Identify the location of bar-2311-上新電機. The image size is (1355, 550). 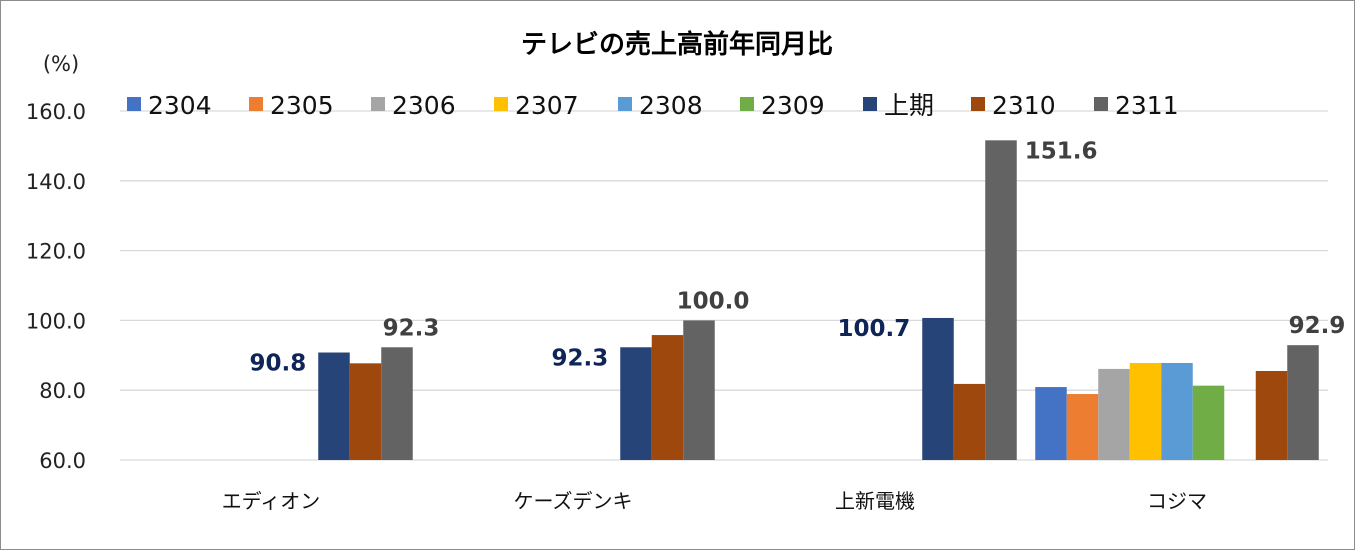
(1001, 300).